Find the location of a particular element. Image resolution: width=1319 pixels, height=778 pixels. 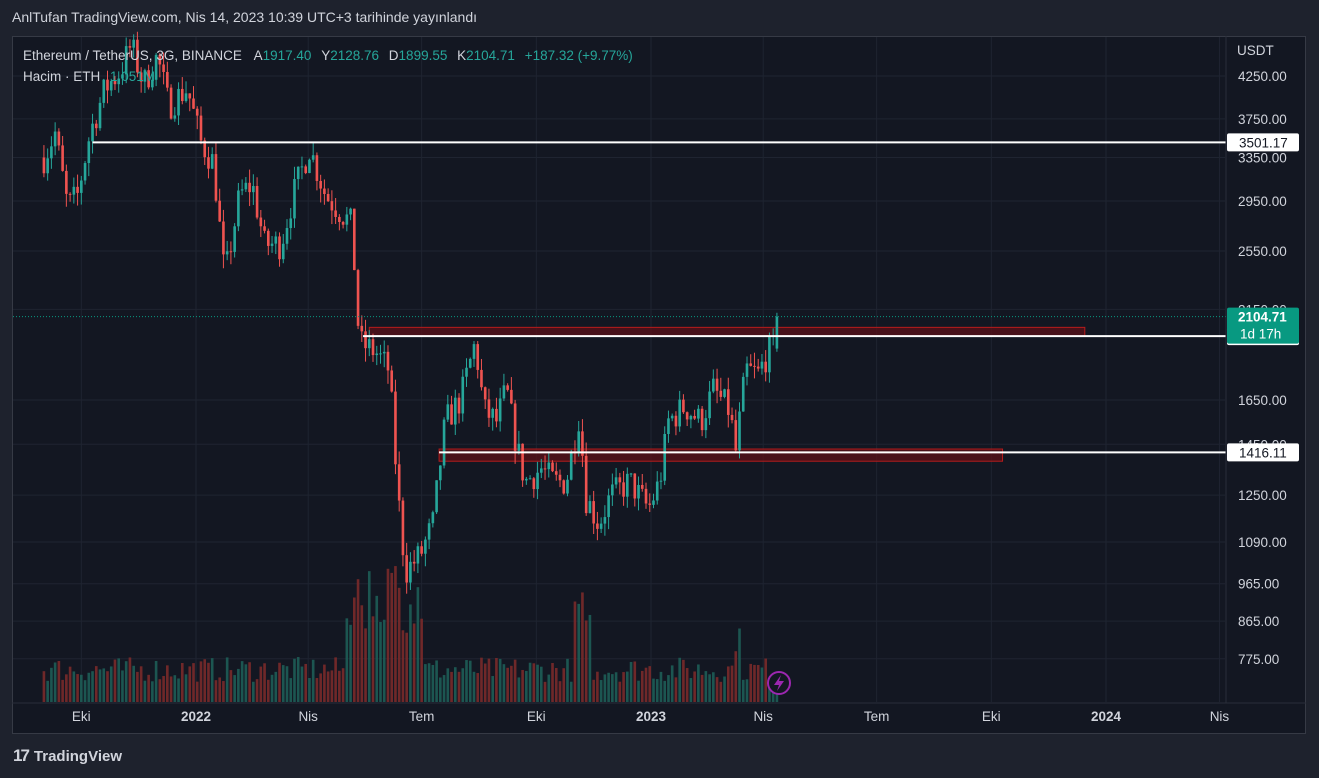

tradingview-logo-icon: 17 is located at coordinates (21, 755).